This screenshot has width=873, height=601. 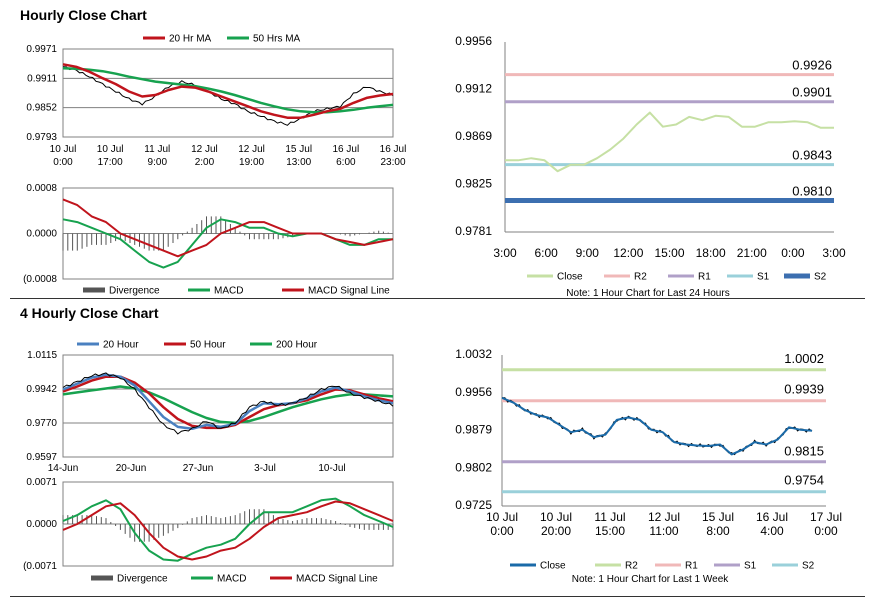 I want to click on level-label-s1: 0.9815, so click(x=804, y=451).